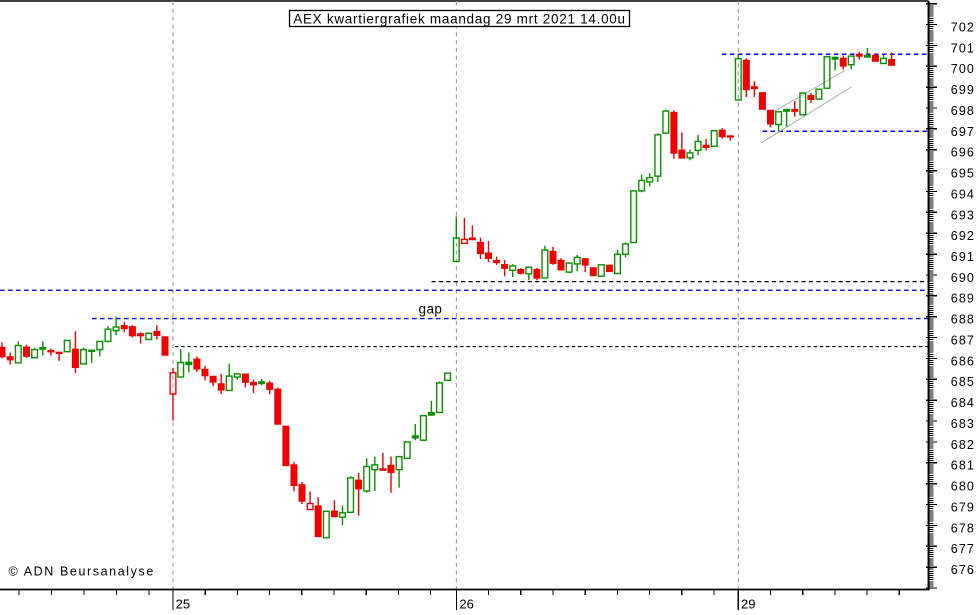 This screenshot has height=615, width=979. Describe the element at coordinates (466, 603) in the screenshot. I see `svg-text: 26` at that location.